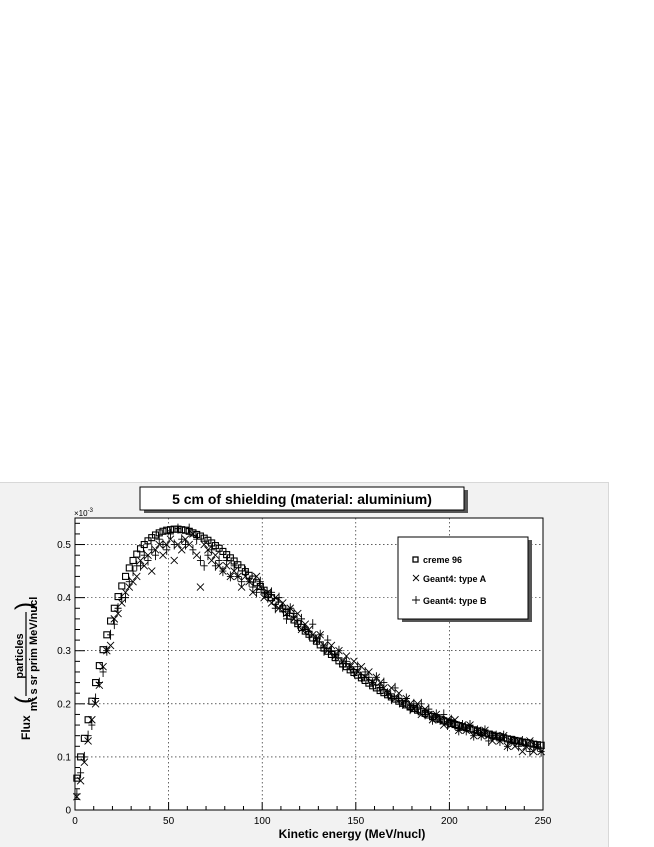  I want to click on x-tick-label: 100, so click(262, 821).